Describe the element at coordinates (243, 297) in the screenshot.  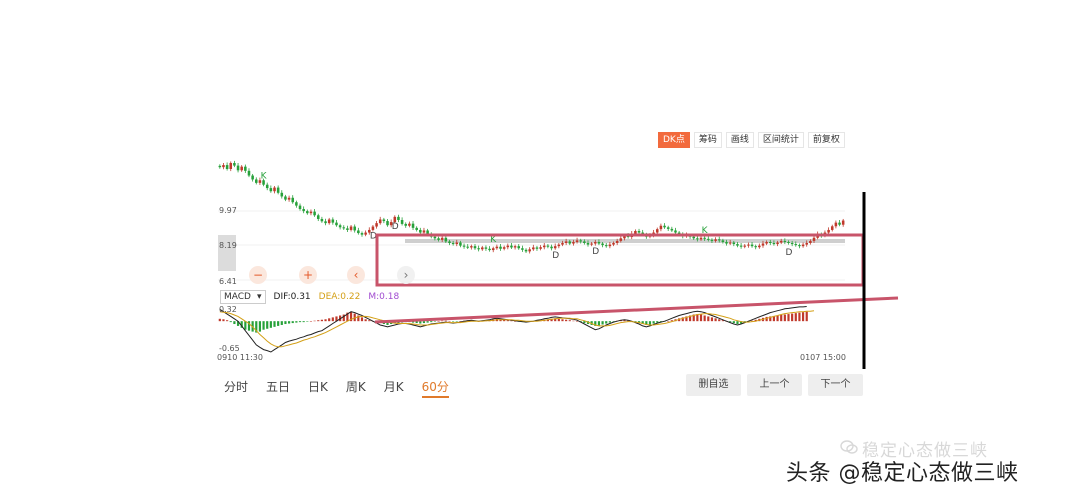
I see `indicator-select: MACD ▾` at that location.